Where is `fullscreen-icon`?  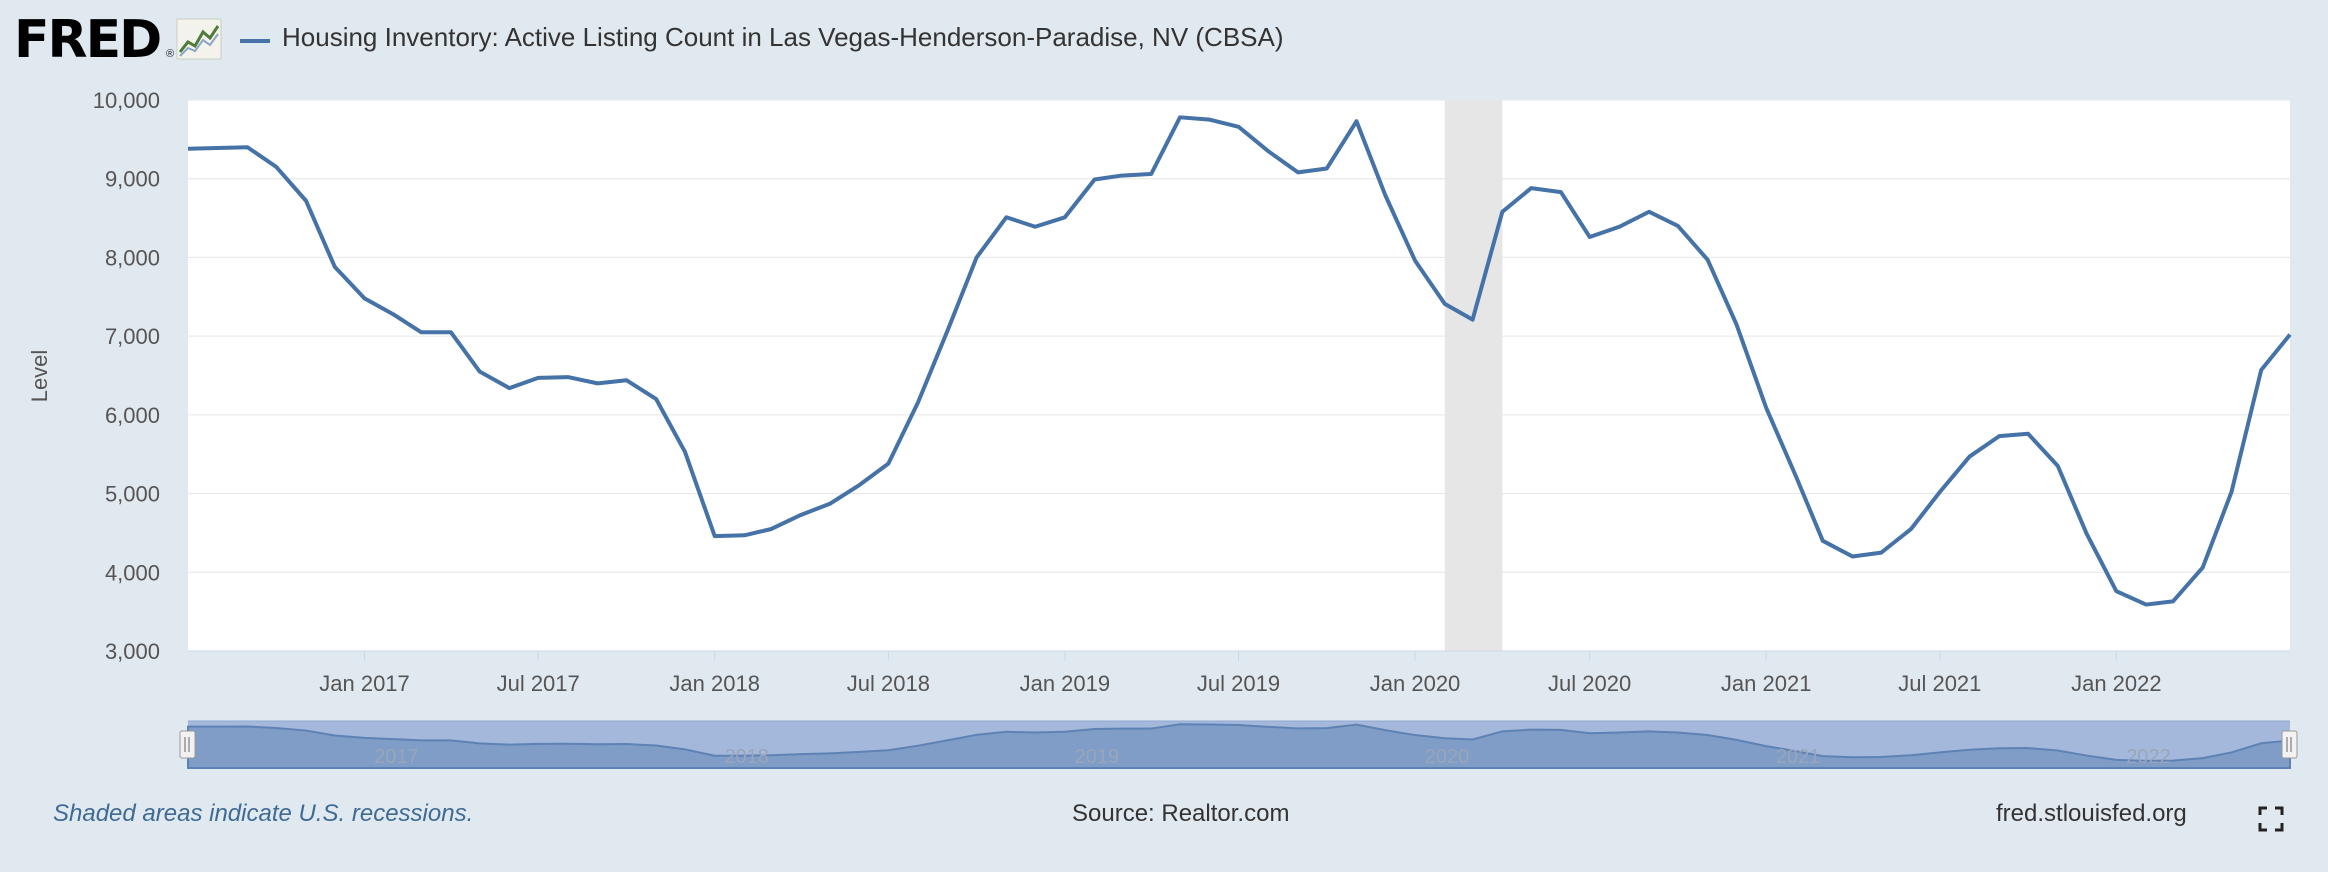
fullscreen-icon is located at coordinates (2271, 819).